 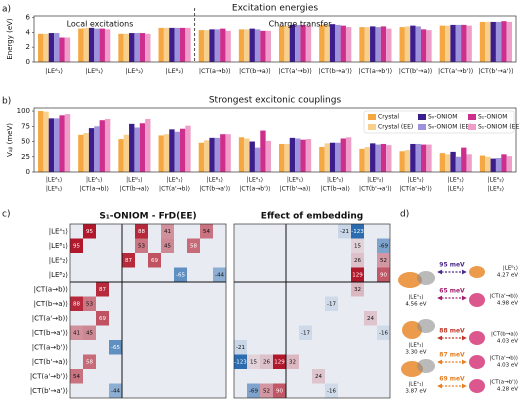 What do you see at coordinates (253, 391) in the screenshot?
I see `cell-label: -69` at bounding box center [253, 391].